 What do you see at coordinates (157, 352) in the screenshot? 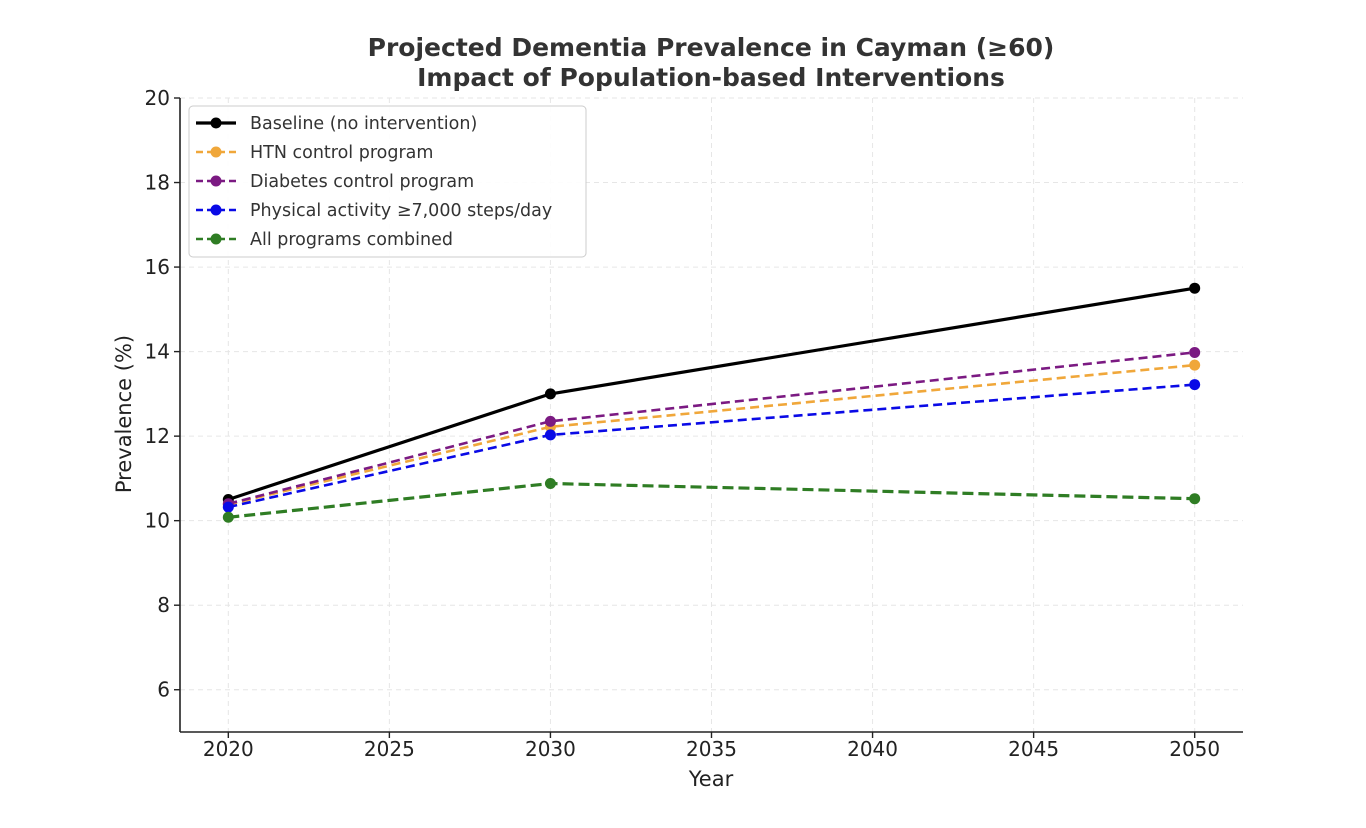
I see `y-tick-label: 14` at bounding box center [157, 352].